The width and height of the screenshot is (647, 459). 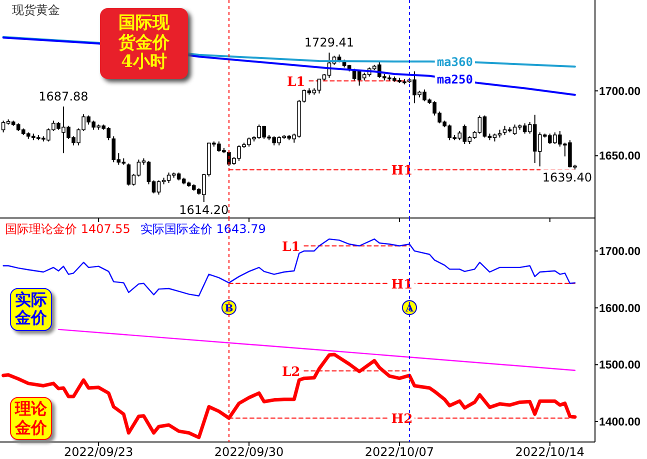 I want to click on annotation: 1729.41, so click(x=329, y=43).